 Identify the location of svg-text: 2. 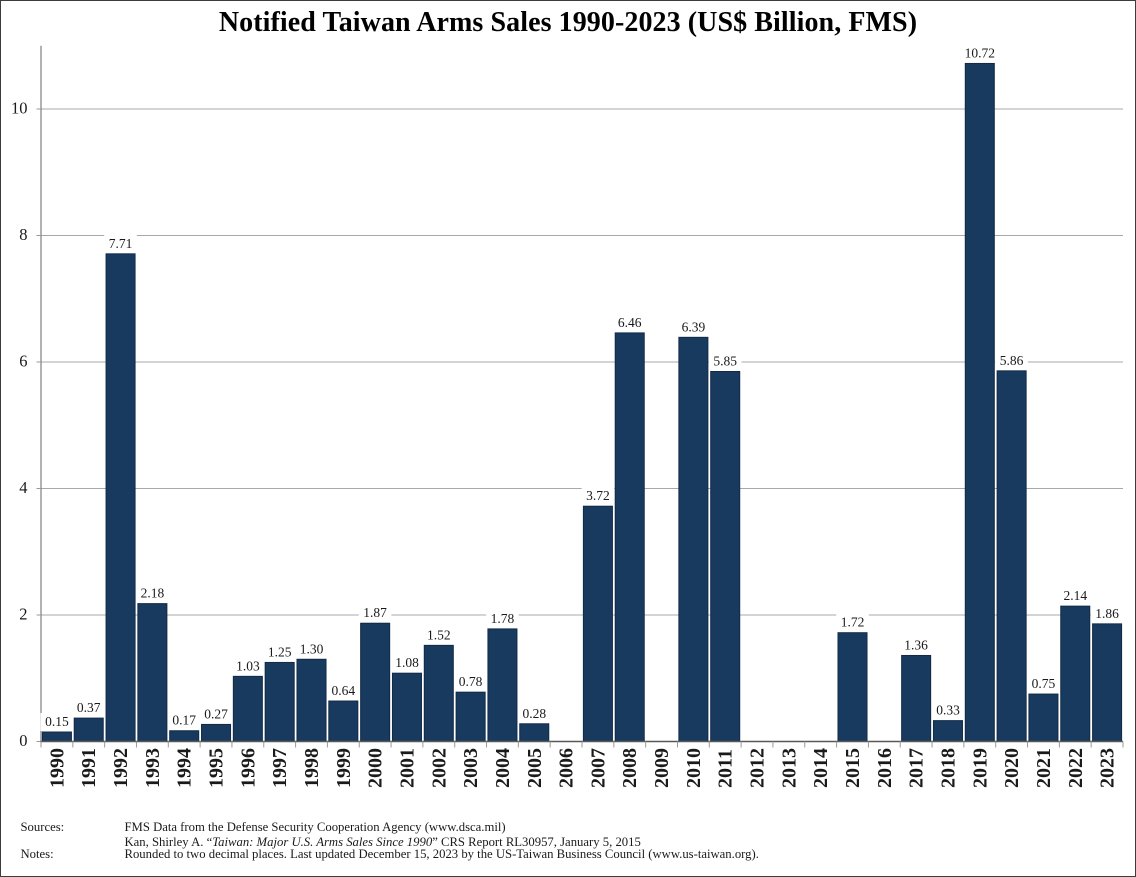
(23, 614).